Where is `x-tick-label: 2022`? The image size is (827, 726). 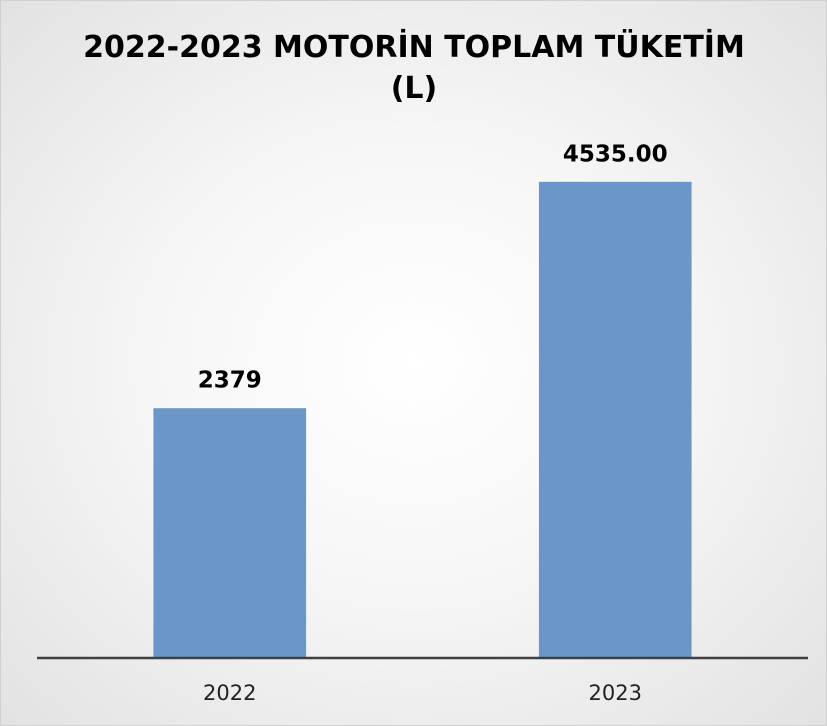 x-tick-label: 2022 is located at coordinates (229, 693).